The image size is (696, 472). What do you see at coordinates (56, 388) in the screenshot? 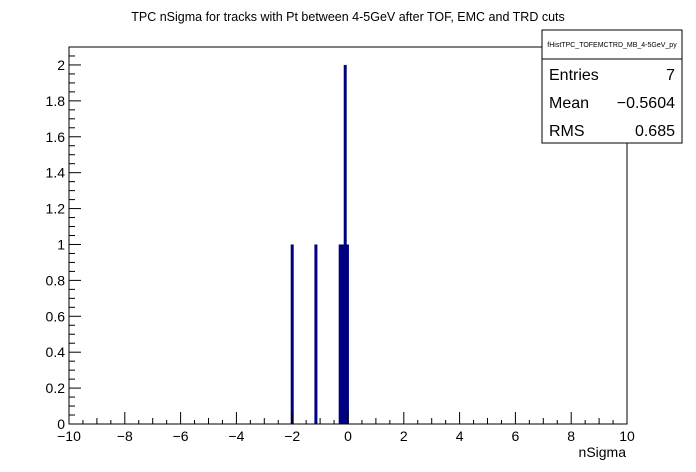
I see `y-tick-label: 0.2` at bounding box center [56, 388].